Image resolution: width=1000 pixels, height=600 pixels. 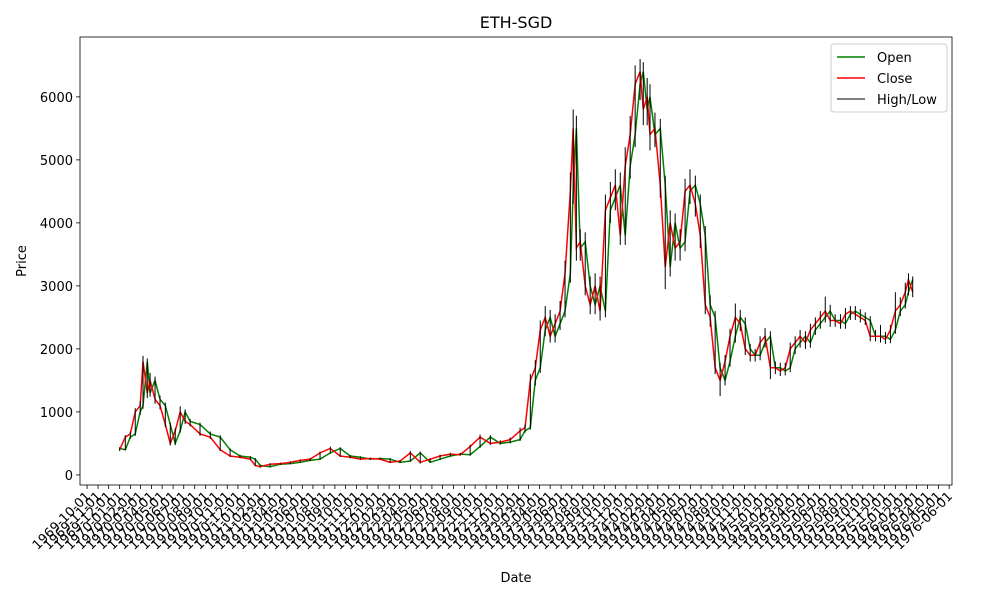 I want to click on y-tick-label: 0, so click(x=69, y=476).